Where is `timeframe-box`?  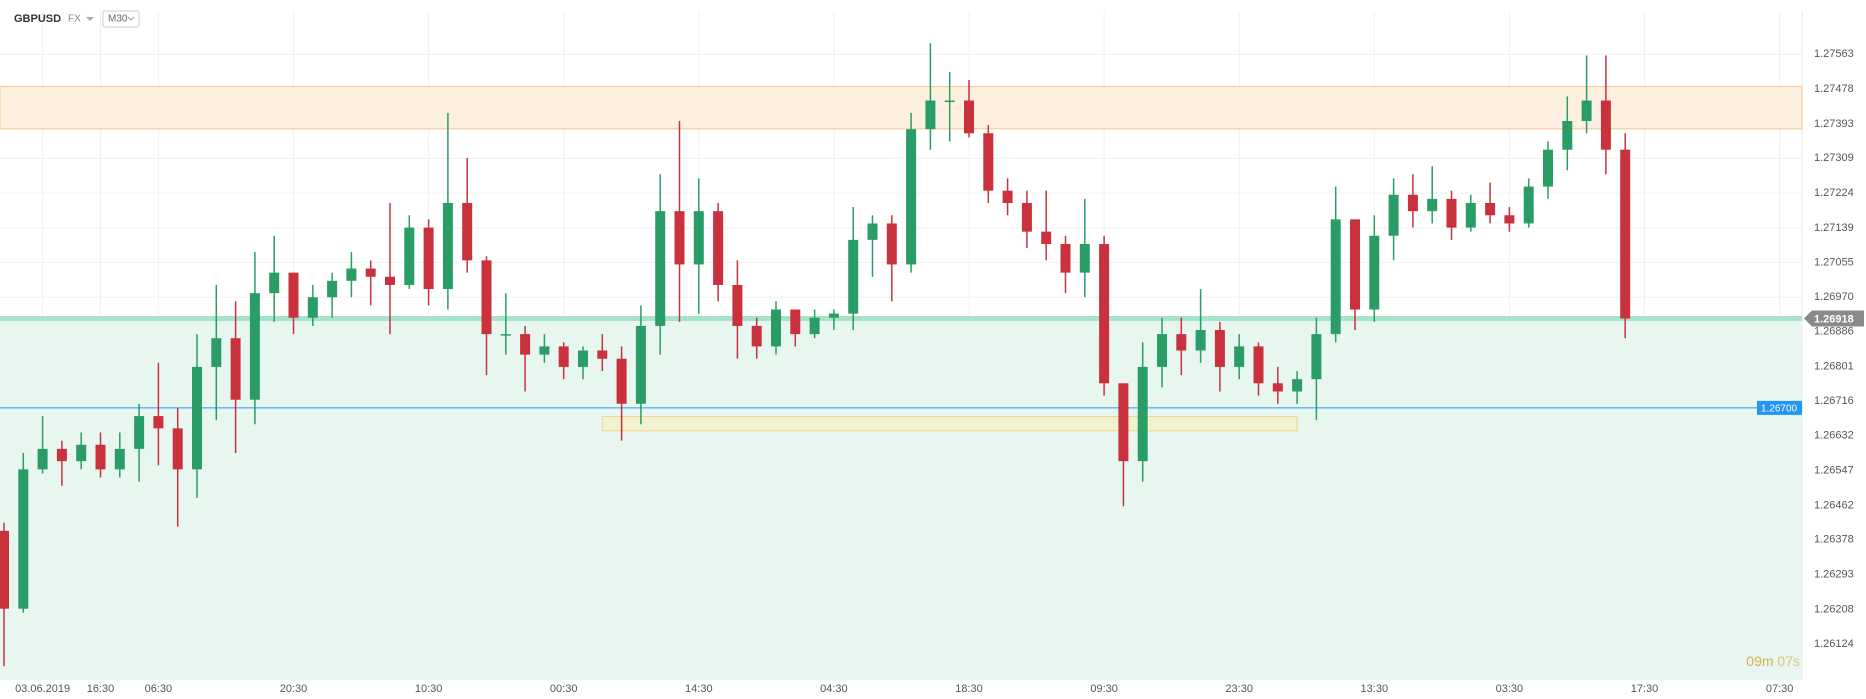 timeframe-box is located at coordinates (121, 19).